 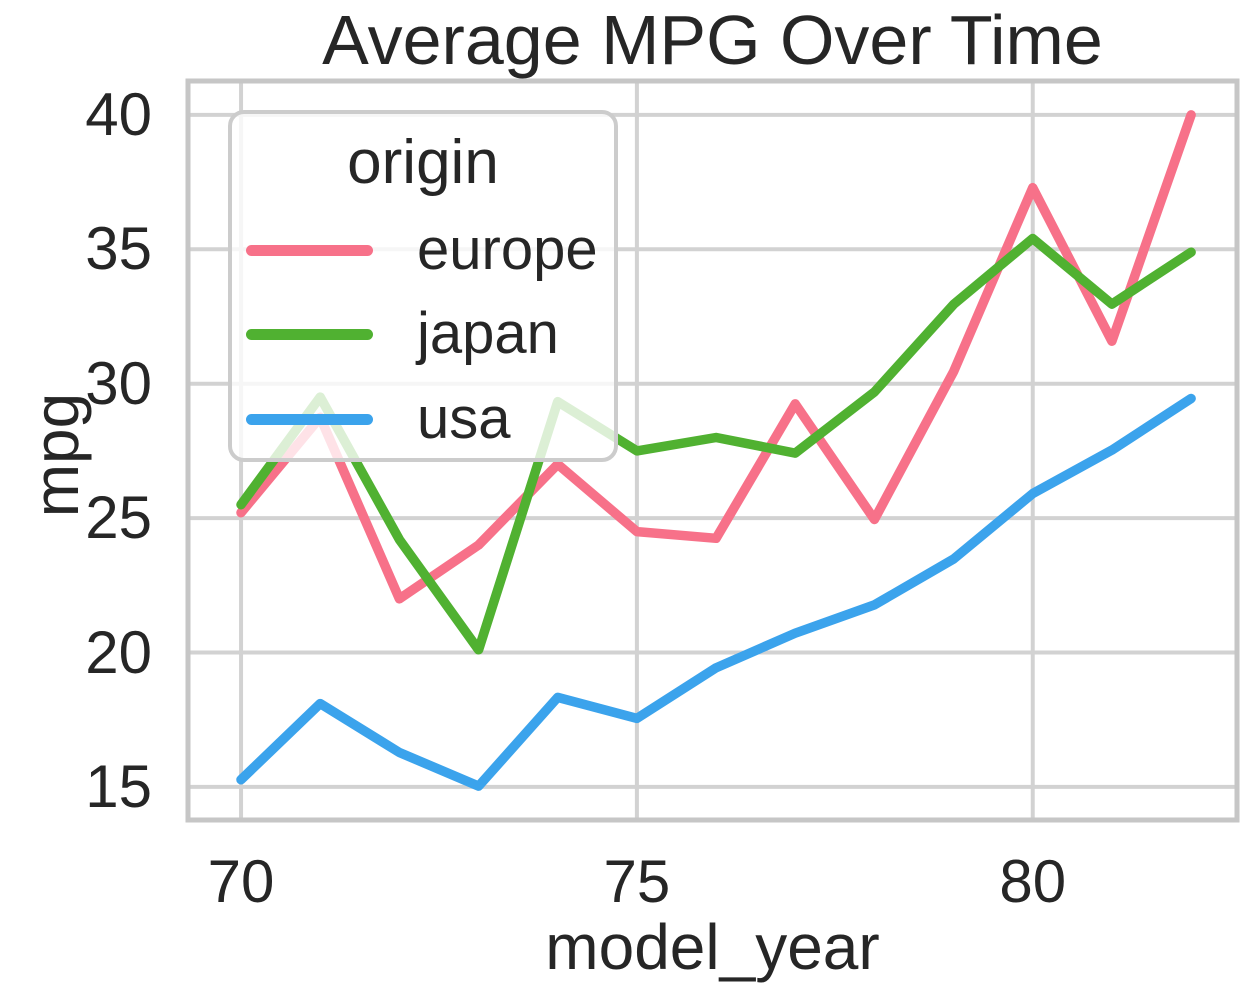 I want to click on legend-label-usa: usa, so click(x=464, y=418).